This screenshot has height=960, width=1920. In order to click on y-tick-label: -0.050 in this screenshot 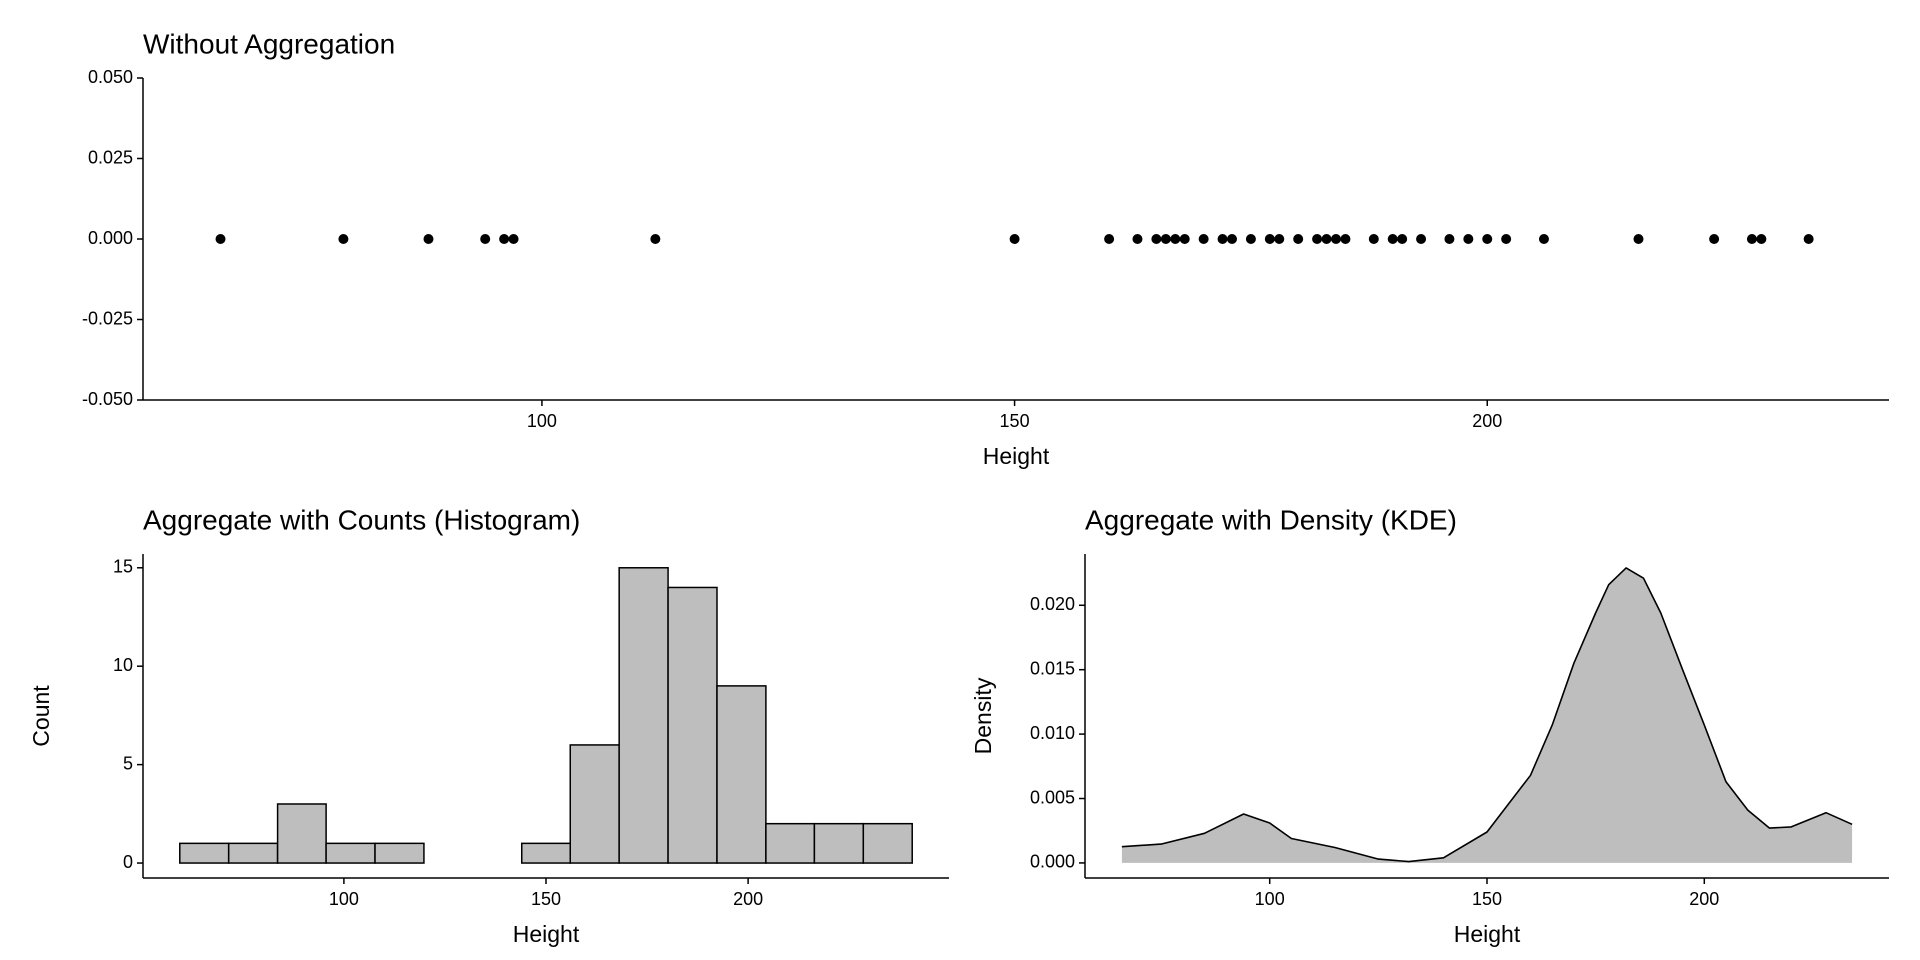, I will do `click(107, 399)`.